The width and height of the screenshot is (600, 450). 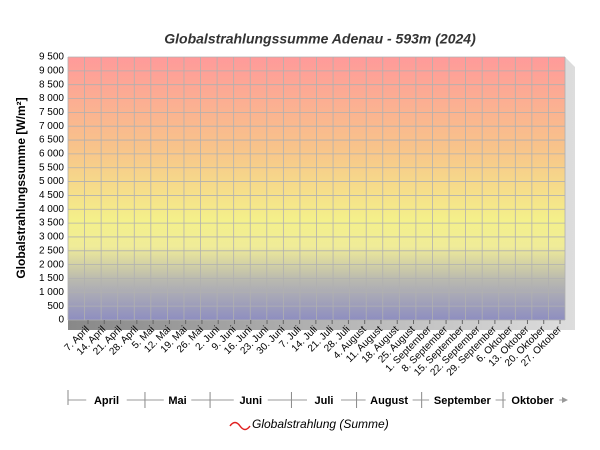 What do you see at coordinates (51, 195) in the screenshot?
I see `y-tick-label: 4 500` at bounding box center [51, 195].